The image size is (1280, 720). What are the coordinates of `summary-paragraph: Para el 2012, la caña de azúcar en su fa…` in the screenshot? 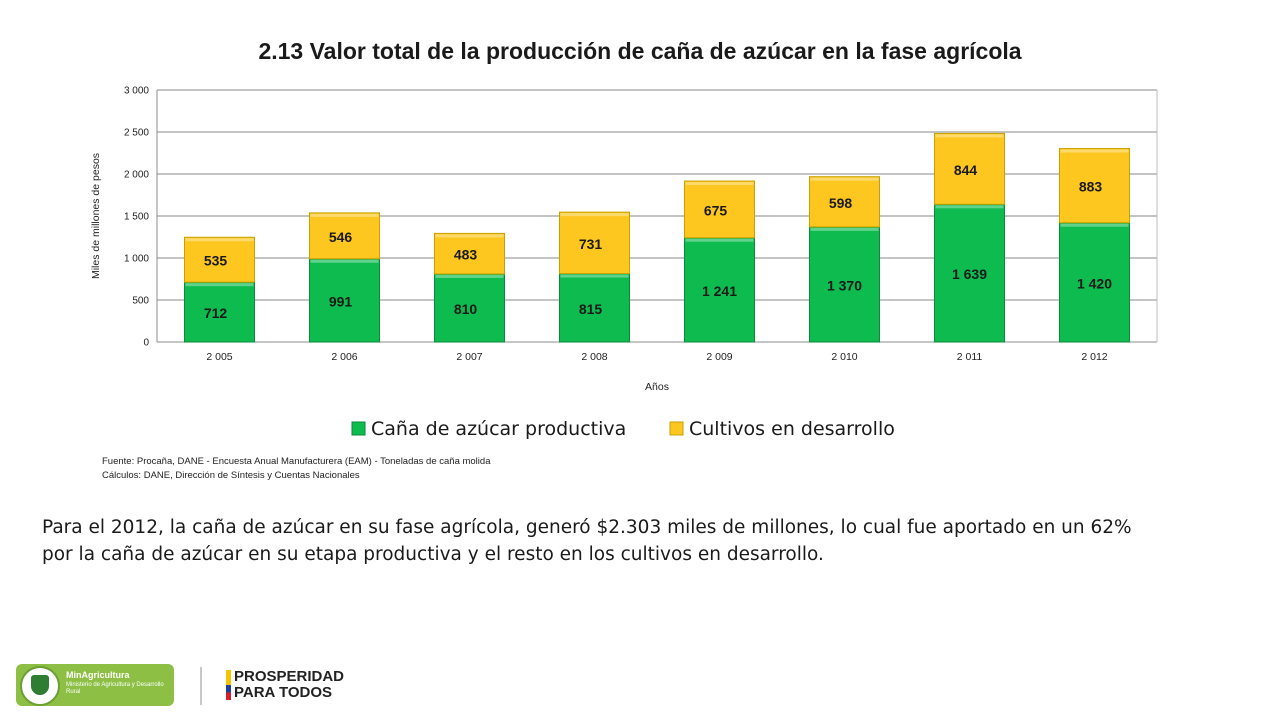 It's located at (587, 541).